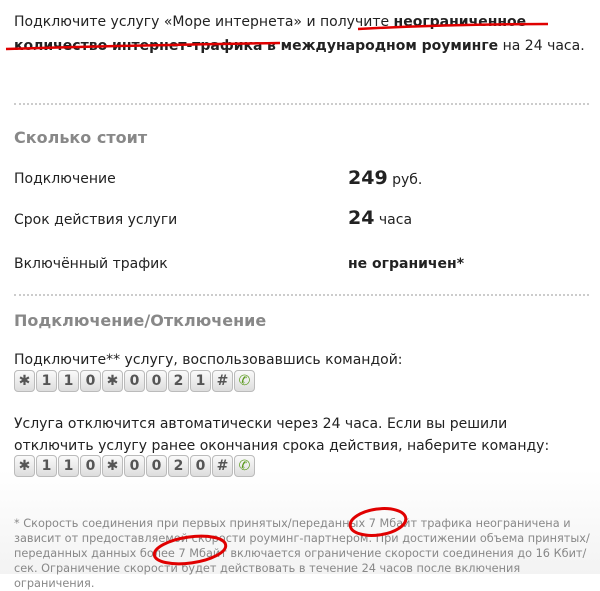  Describe the element at coordinates (380, 218) in the screenshot. I see `duration-value: 24 часа` at that location.